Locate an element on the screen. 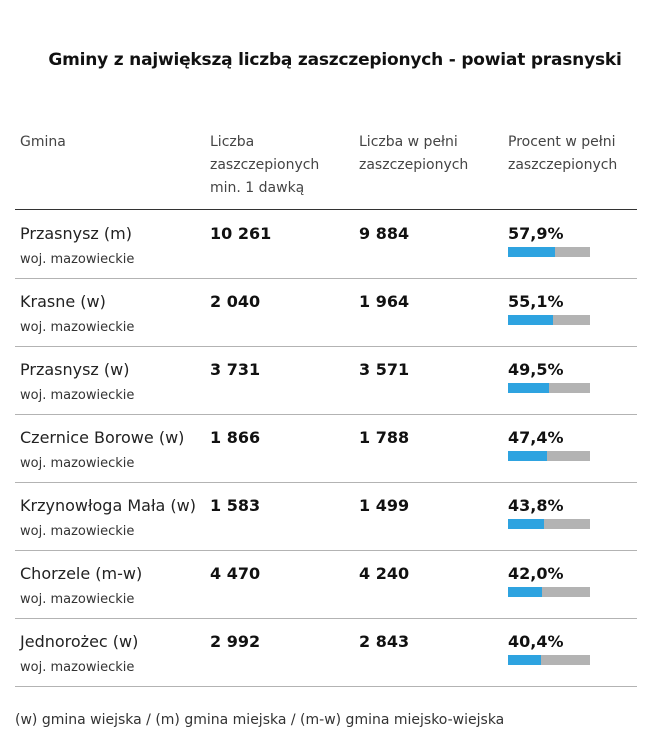 Image resolution: width=670 pixels, height=742 pixels. gmina-name: Krzynowłoga Mała (w) is located at coordinates (108, 505).